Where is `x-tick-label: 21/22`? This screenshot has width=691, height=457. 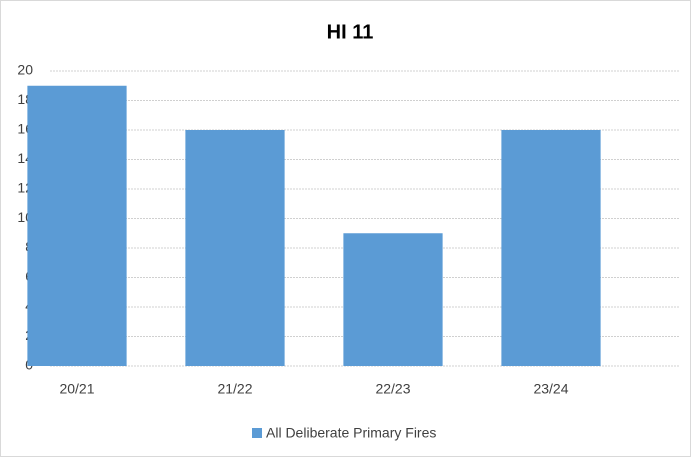 x-tick-label: 21/22 is located at coordinates (234, 389).